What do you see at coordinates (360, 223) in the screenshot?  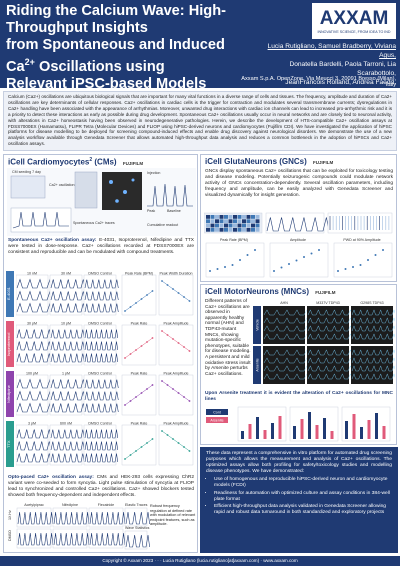 I see `gluta-raster` at bounding box center [360, 223].